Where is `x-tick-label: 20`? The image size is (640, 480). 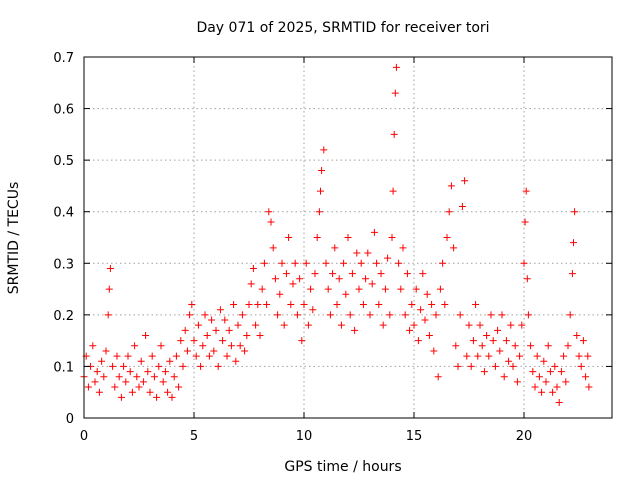
x-tick-label: 20 is located at coordinates (524, 436).